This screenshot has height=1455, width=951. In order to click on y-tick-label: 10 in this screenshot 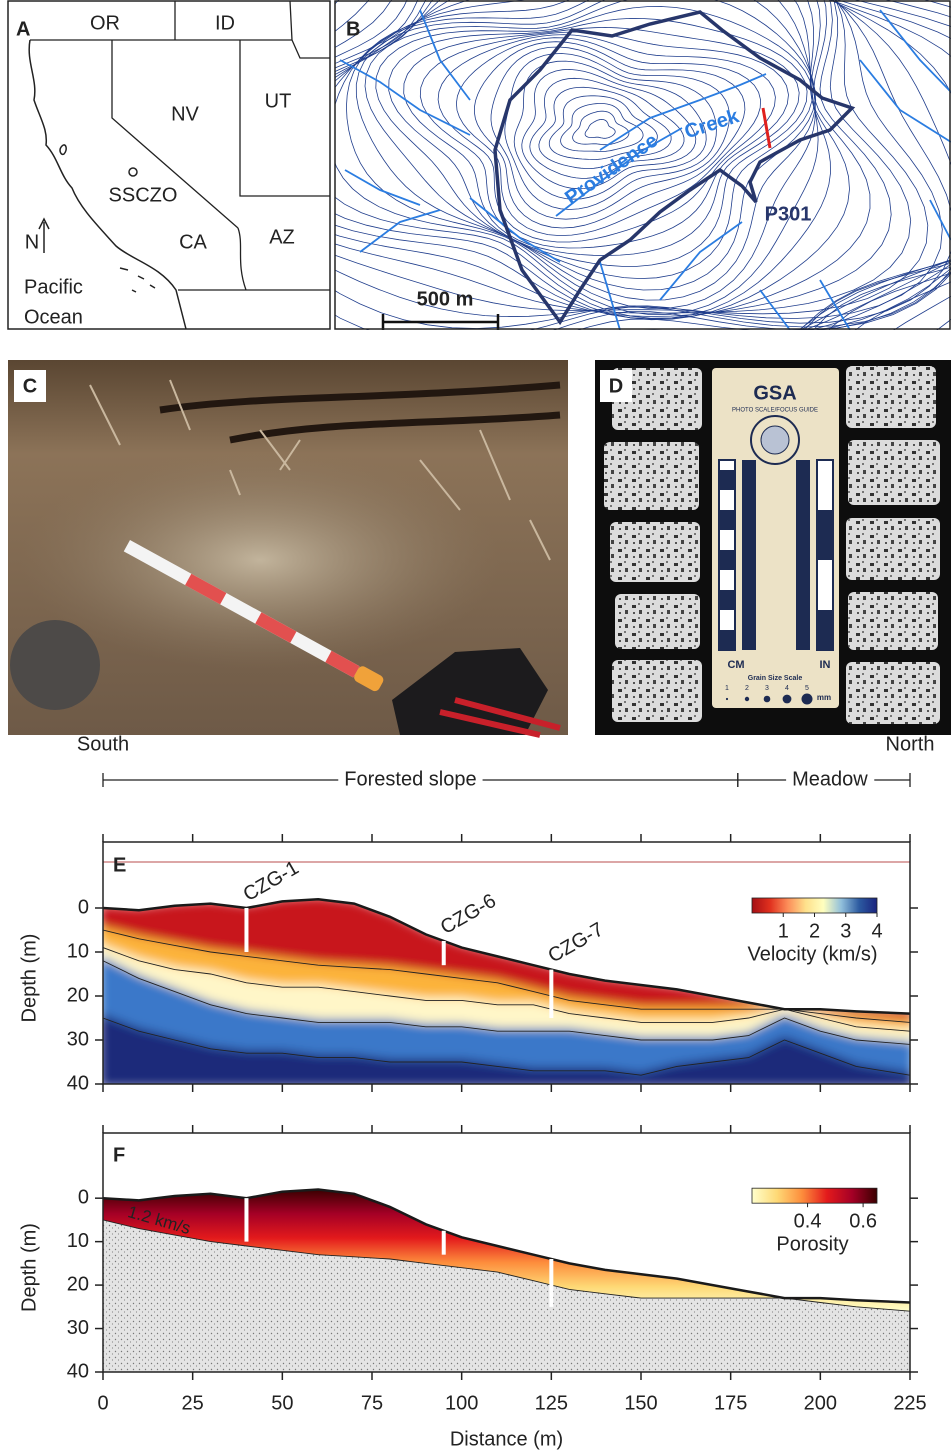, I will do `click(78, 1241)`.